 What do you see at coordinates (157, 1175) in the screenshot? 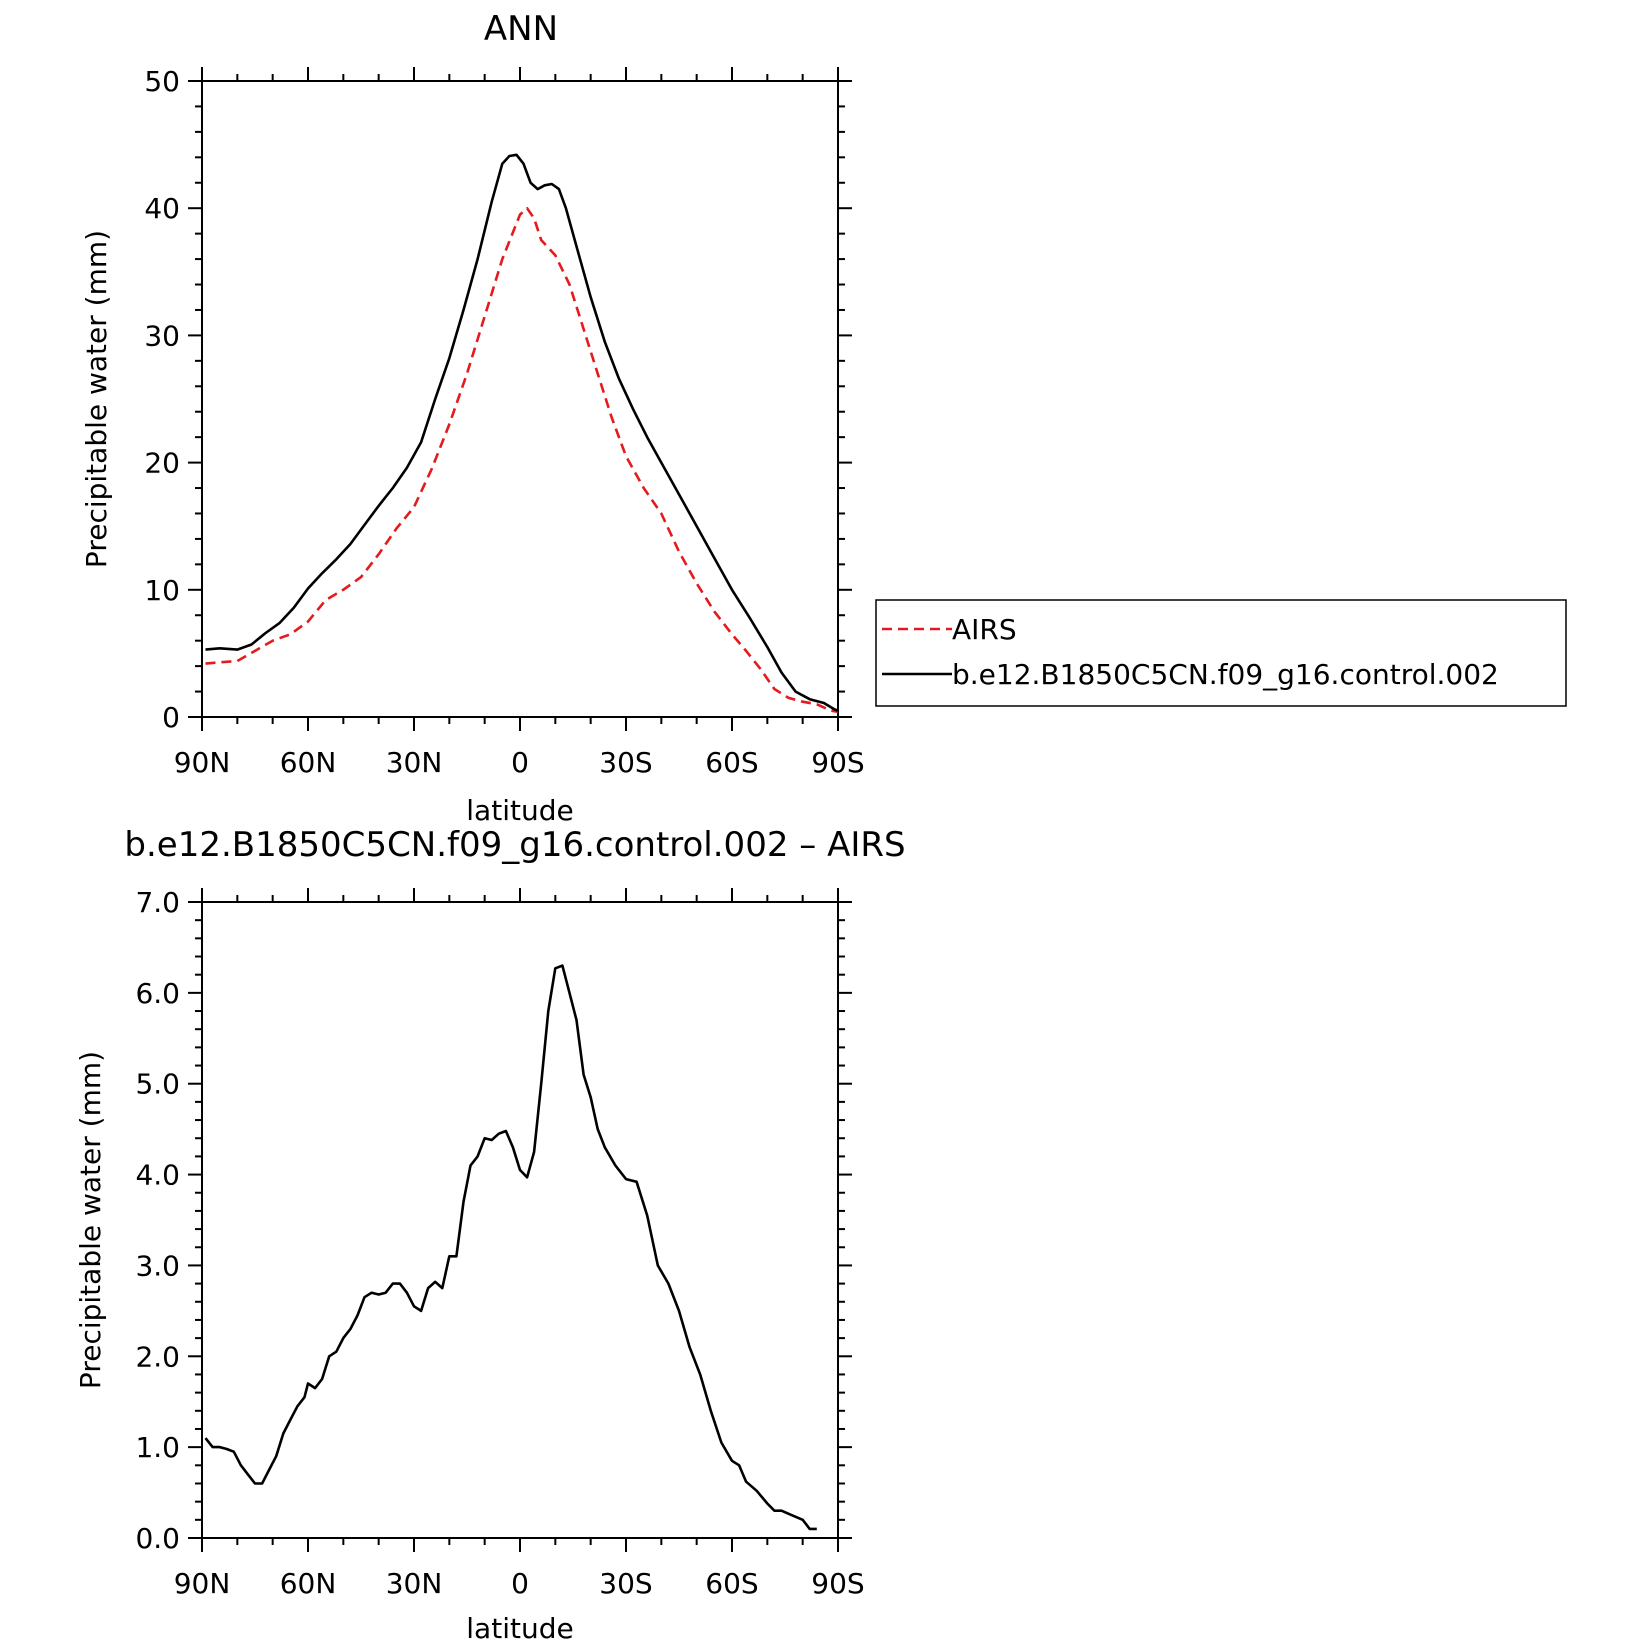
I see `bottom-y-tick-label: 4.0` at bounding box center [157, 1175].